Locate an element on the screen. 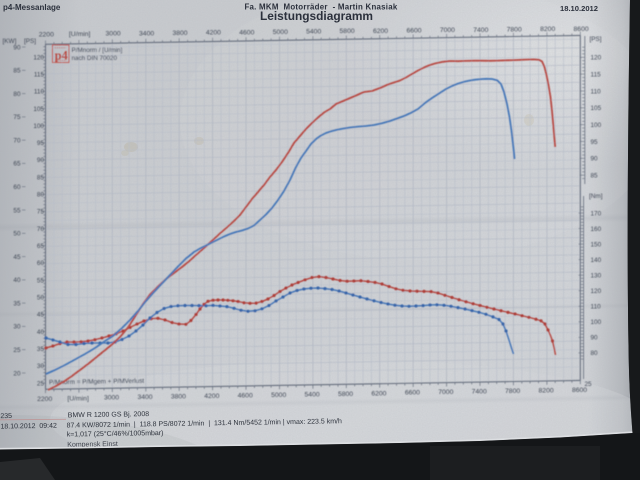 Image resolution: width=640 pixels, height=480 pixels. svg-text: 18.10.2012 is located at coordinates (579, 8).